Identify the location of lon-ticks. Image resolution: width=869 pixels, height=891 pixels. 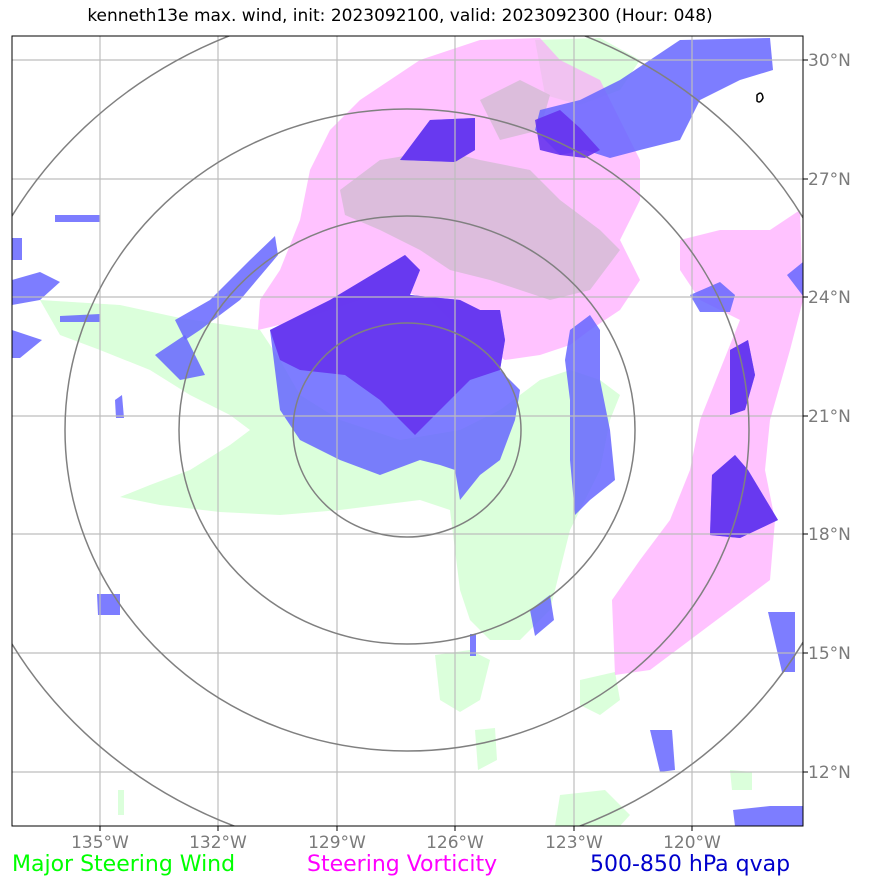
(396, 828).